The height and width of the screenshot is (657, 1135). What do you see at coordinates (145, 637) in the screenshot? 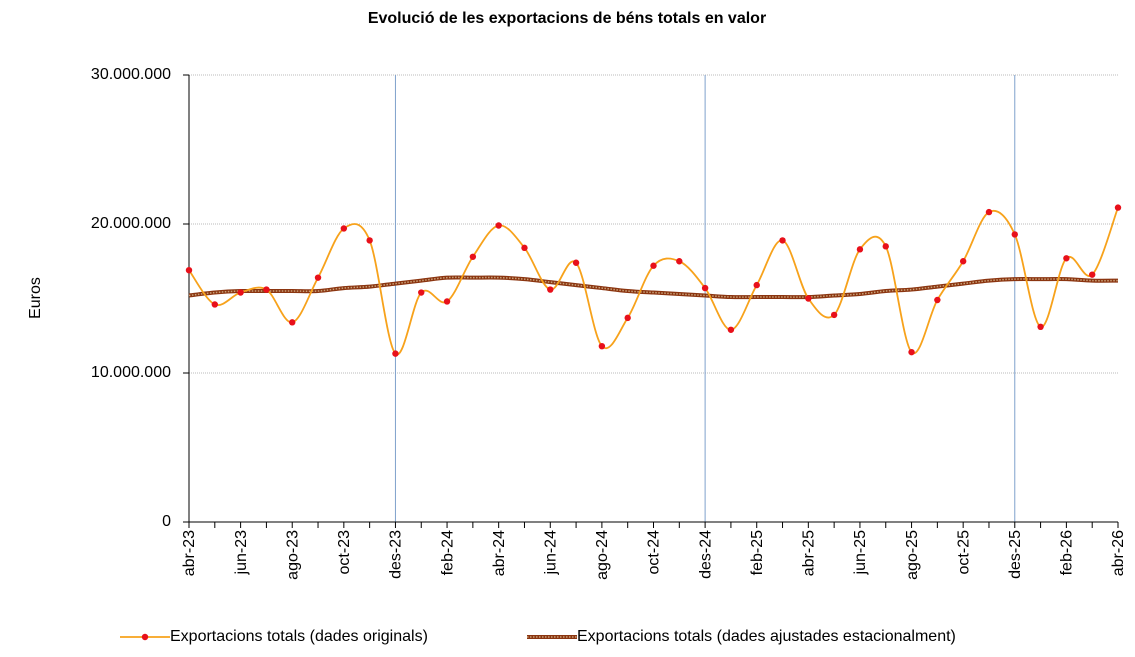
I see `legend-marker` at bounding box center [145, 637].